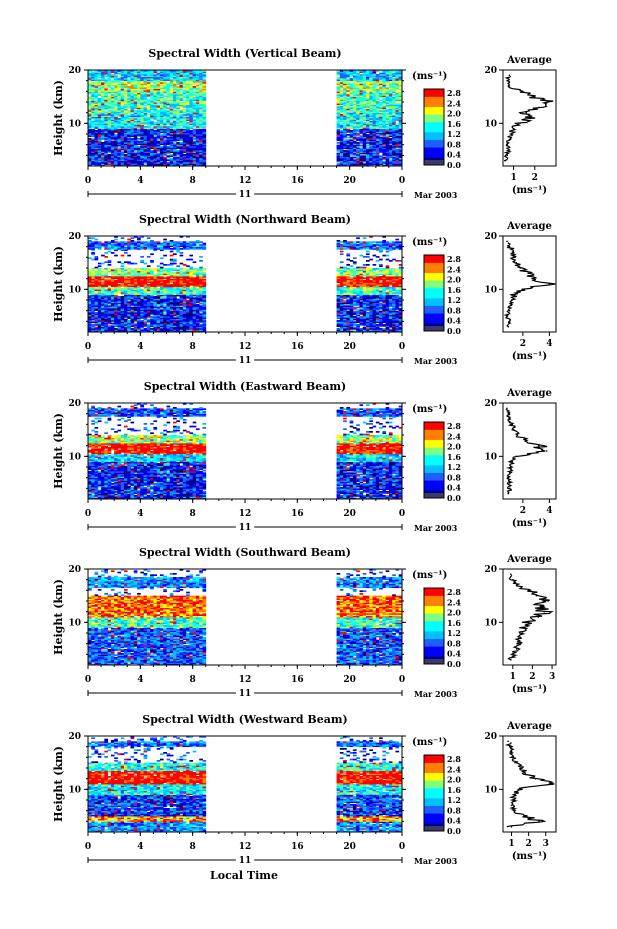 The width and height of the screenshot is (617, 929). What do you see at coordinates (454, 114) in the screenshot?
I see `colorbar-tick-label: 2.0` at bounding box center [454, 114].